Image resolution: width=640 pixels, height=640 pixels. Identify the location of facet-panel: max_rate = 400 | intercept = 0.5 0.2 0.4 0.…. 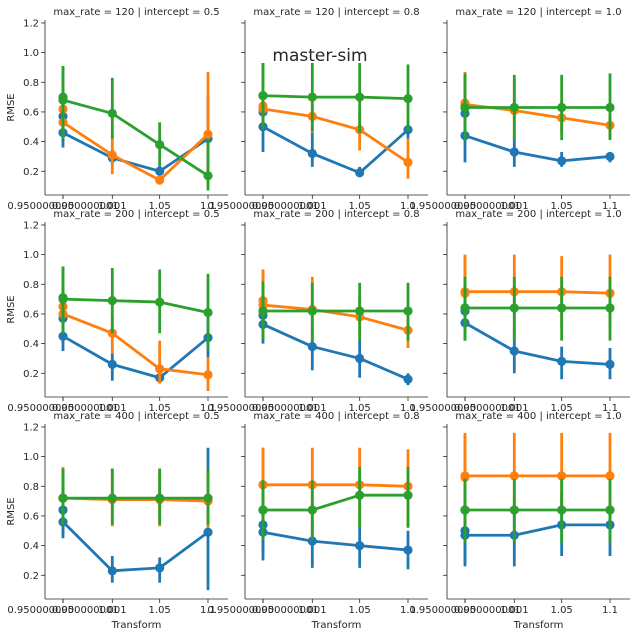
(117, 521).